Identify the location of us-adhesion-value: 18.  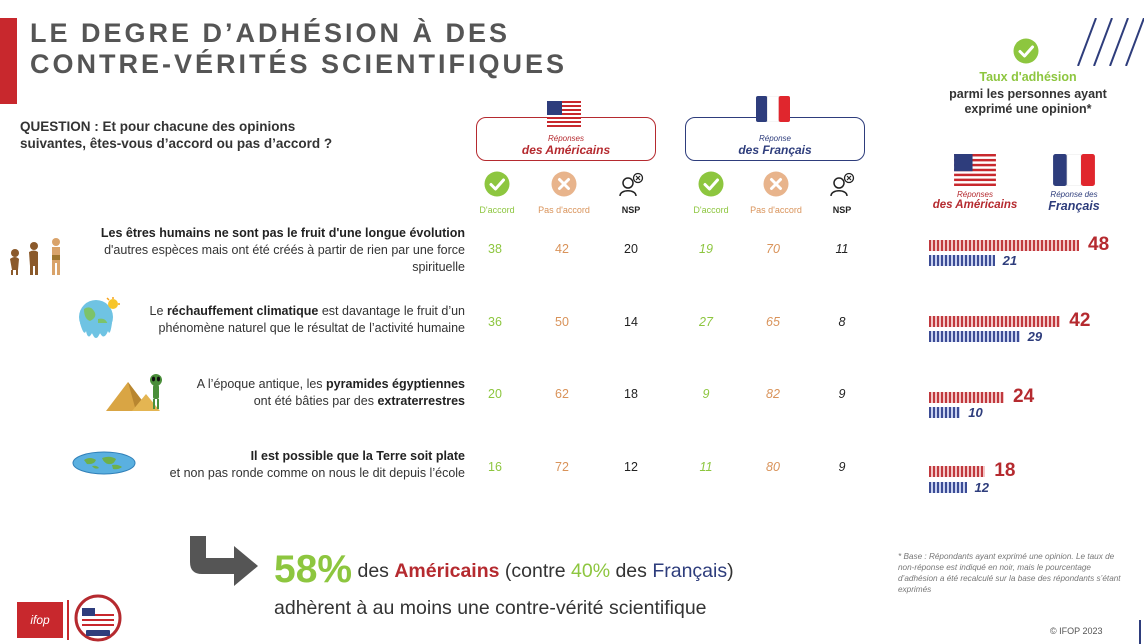
(1005, 470).